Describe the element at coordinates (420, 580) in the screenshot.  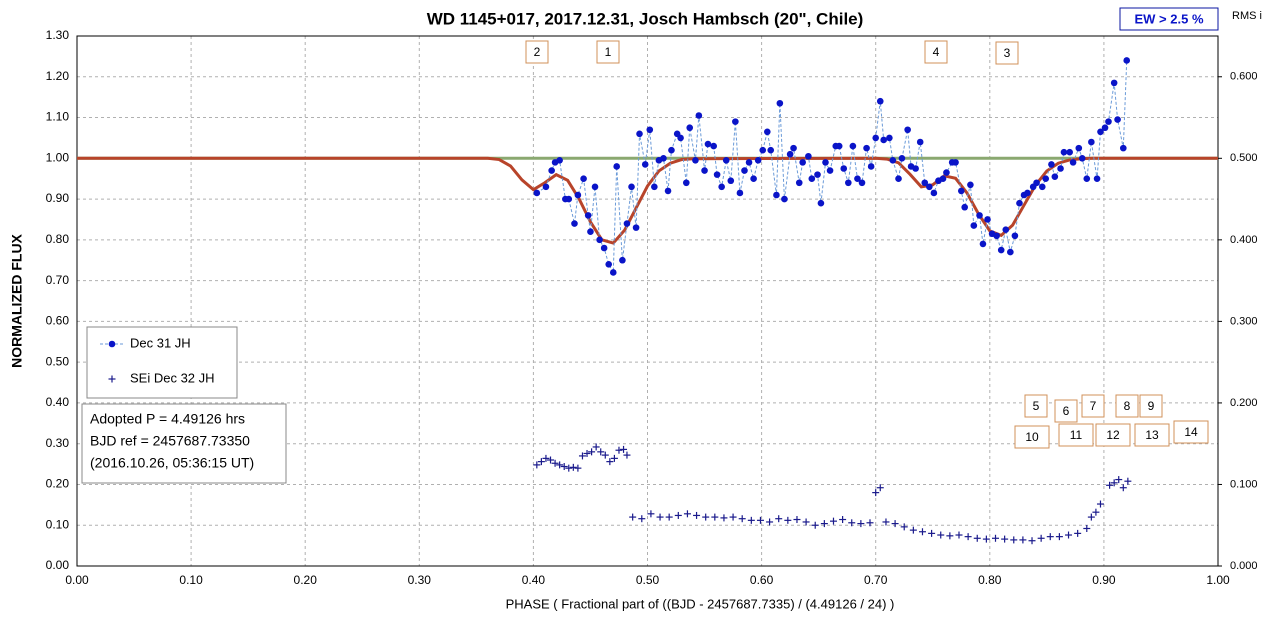
I see `x-tick-label: 0.30` at that location.